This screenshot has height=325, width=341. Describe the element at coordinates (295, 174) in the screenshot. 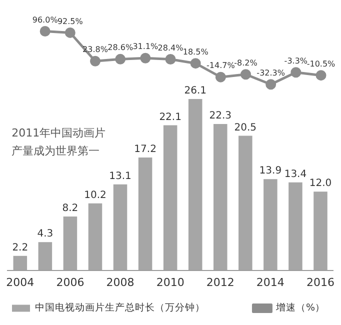

I see `data-label: 13.4` at that location.